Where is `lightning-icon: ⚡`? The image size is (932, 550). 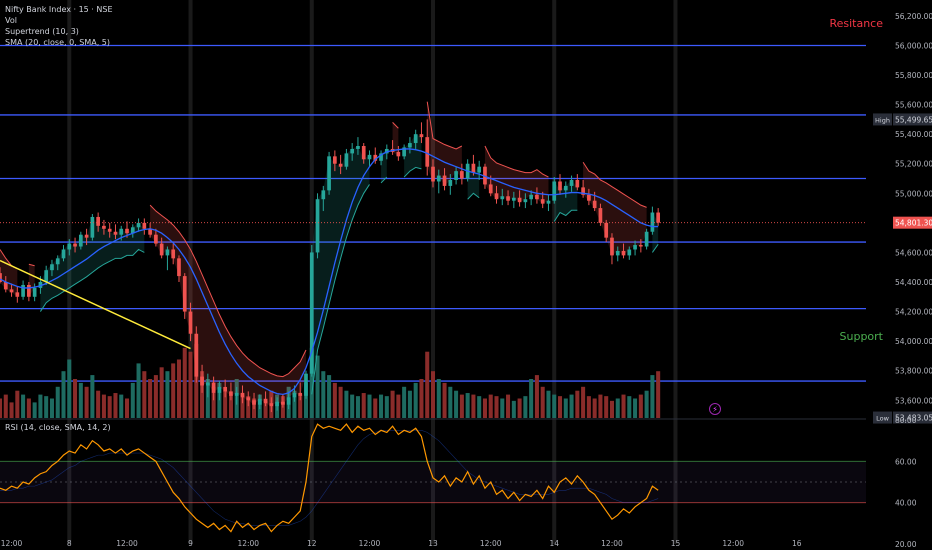
lightning-icon: ⚡ is located at coordinates (715, 409).